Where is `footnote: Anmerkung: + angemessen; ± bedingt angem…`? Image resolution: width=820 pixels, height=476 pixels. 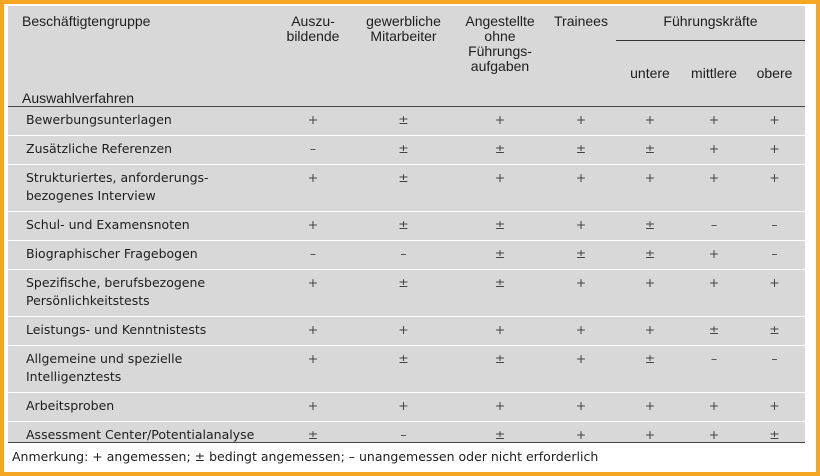
footnote: Anmerkung: + angemessen; ± bedingt angem… is located at coordinates (305, 456).